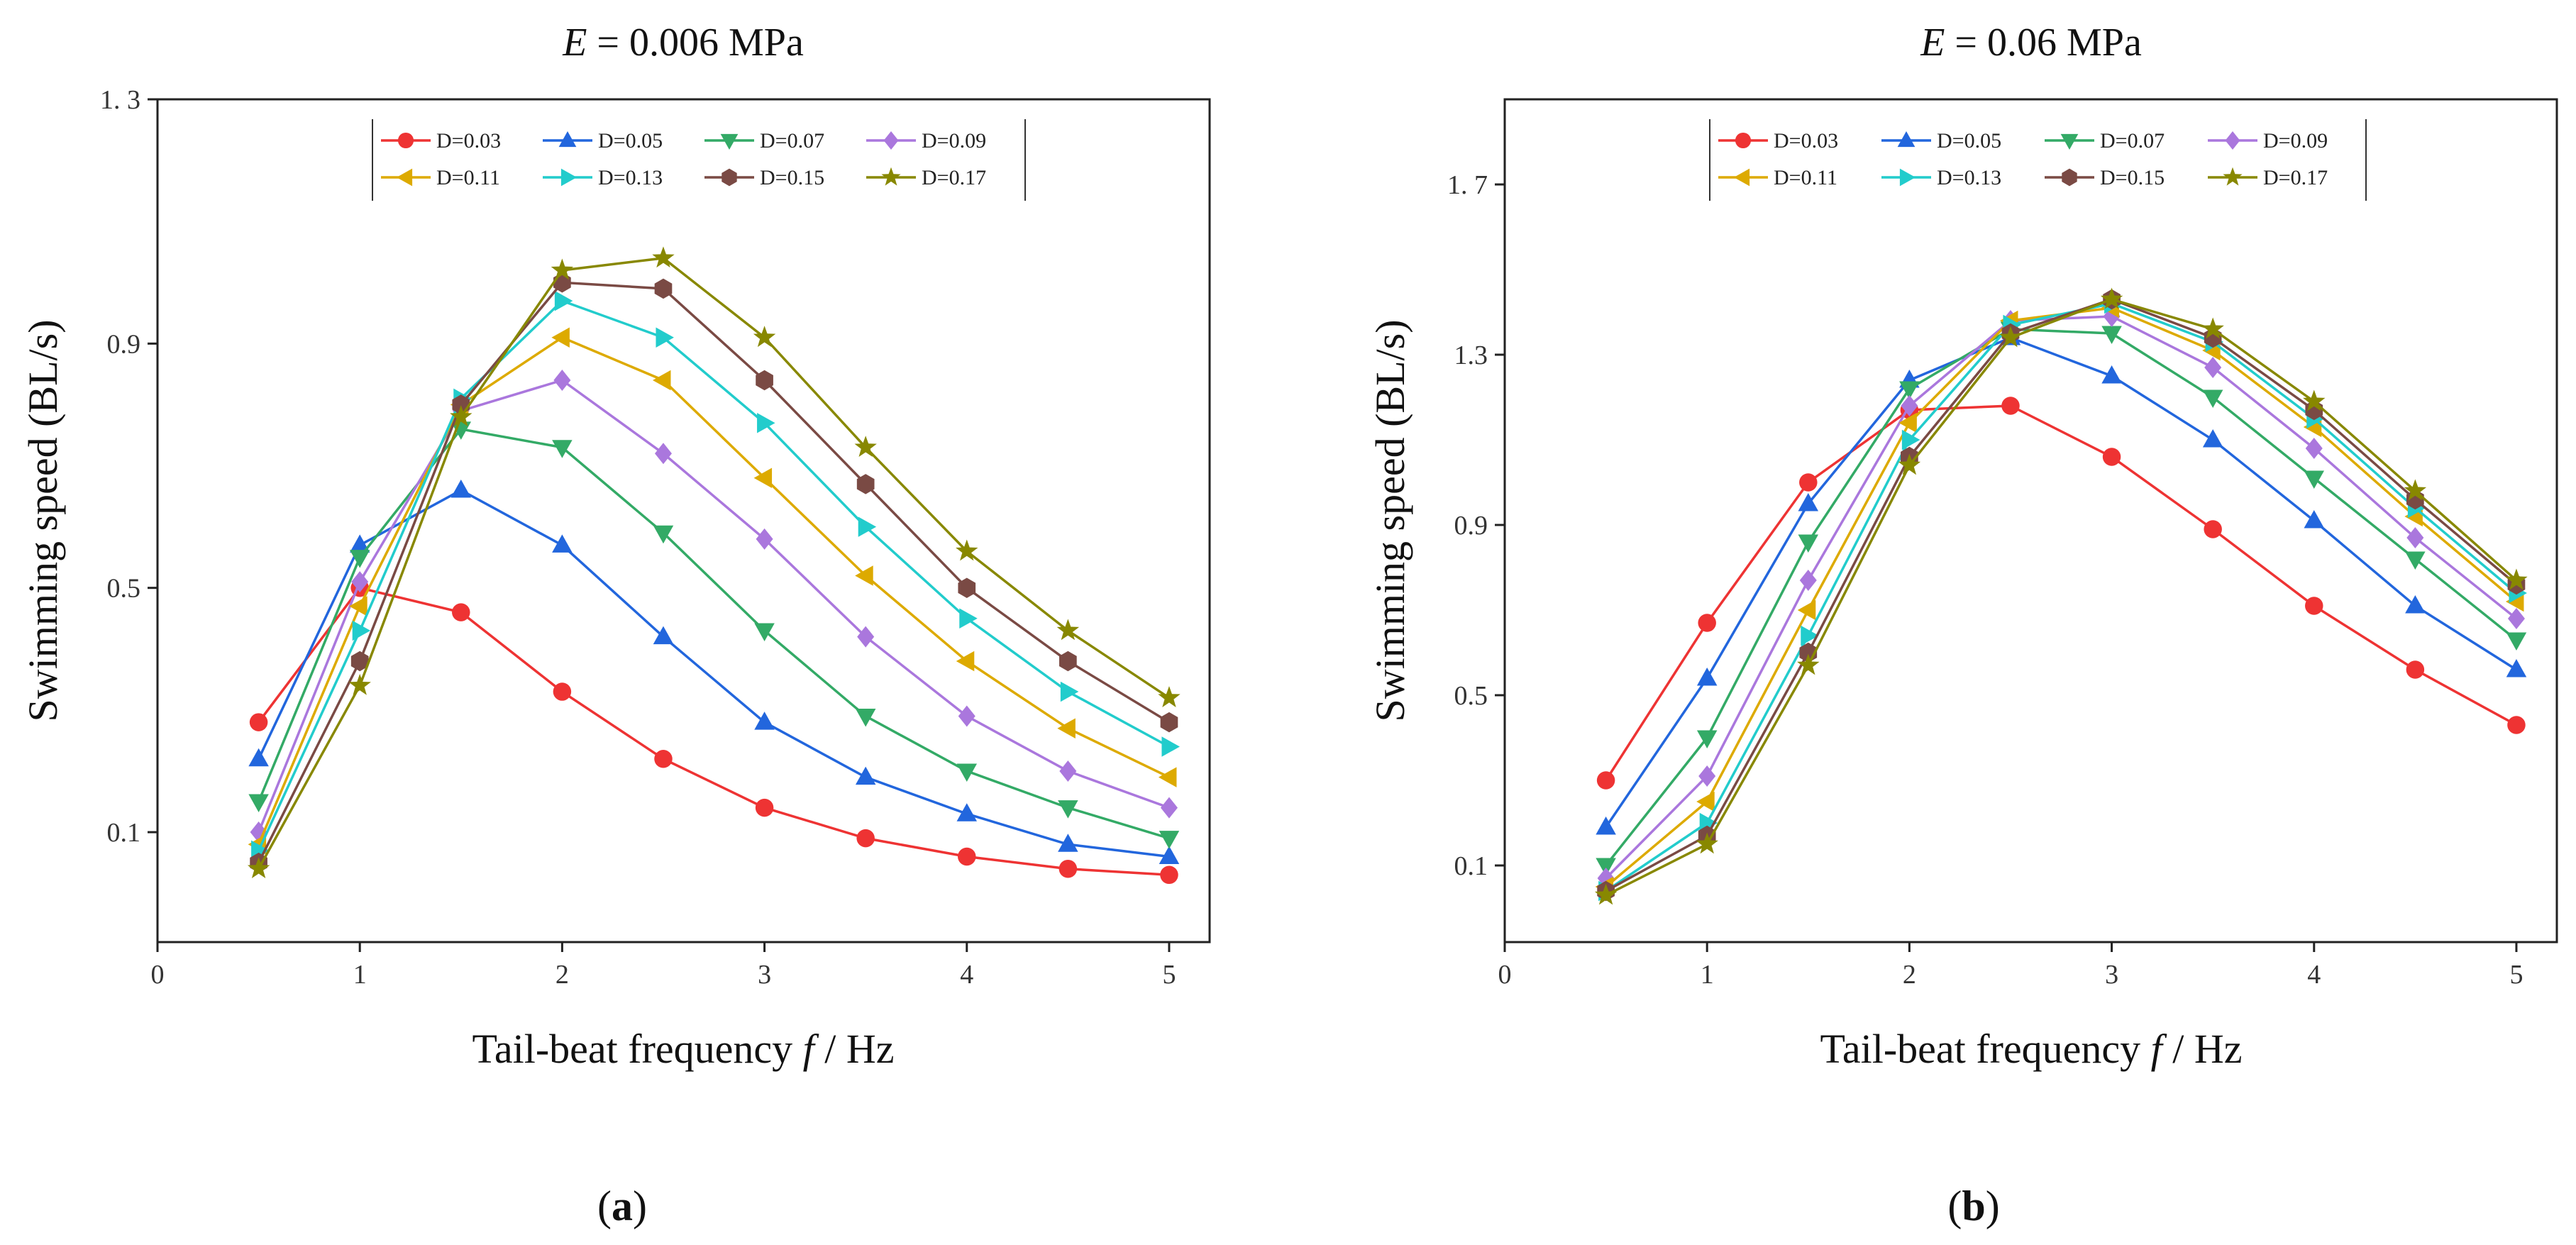  I want to click on title-value: = 0.006 MPa, so click(695, 43).